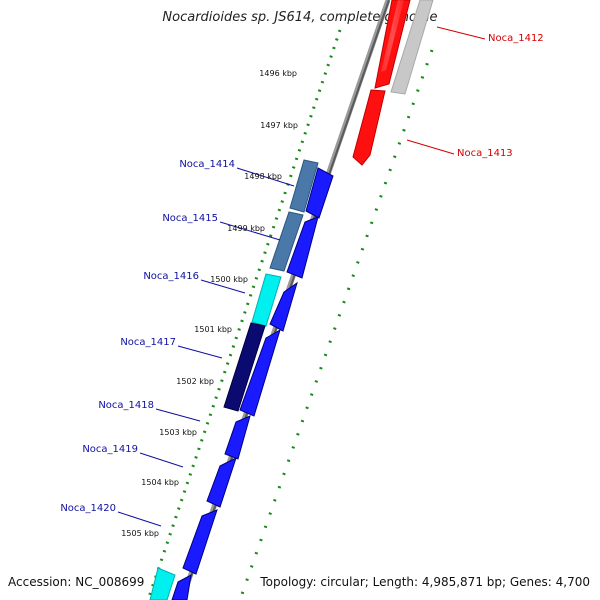 This screenshot has height=600, width=600. What do you see at coordinates (213, 329) in the screenshot?
I see `ruler-label: 1501 kbp` at bounding box center [213, 329].